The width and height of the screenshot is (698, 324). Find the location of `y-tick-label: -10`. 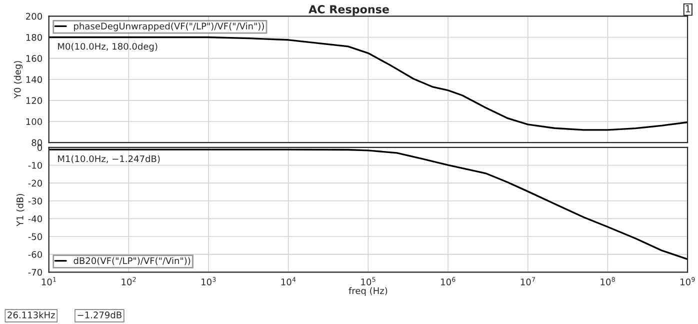

y-tick-label: -10 is located at coordinates (35, 165).